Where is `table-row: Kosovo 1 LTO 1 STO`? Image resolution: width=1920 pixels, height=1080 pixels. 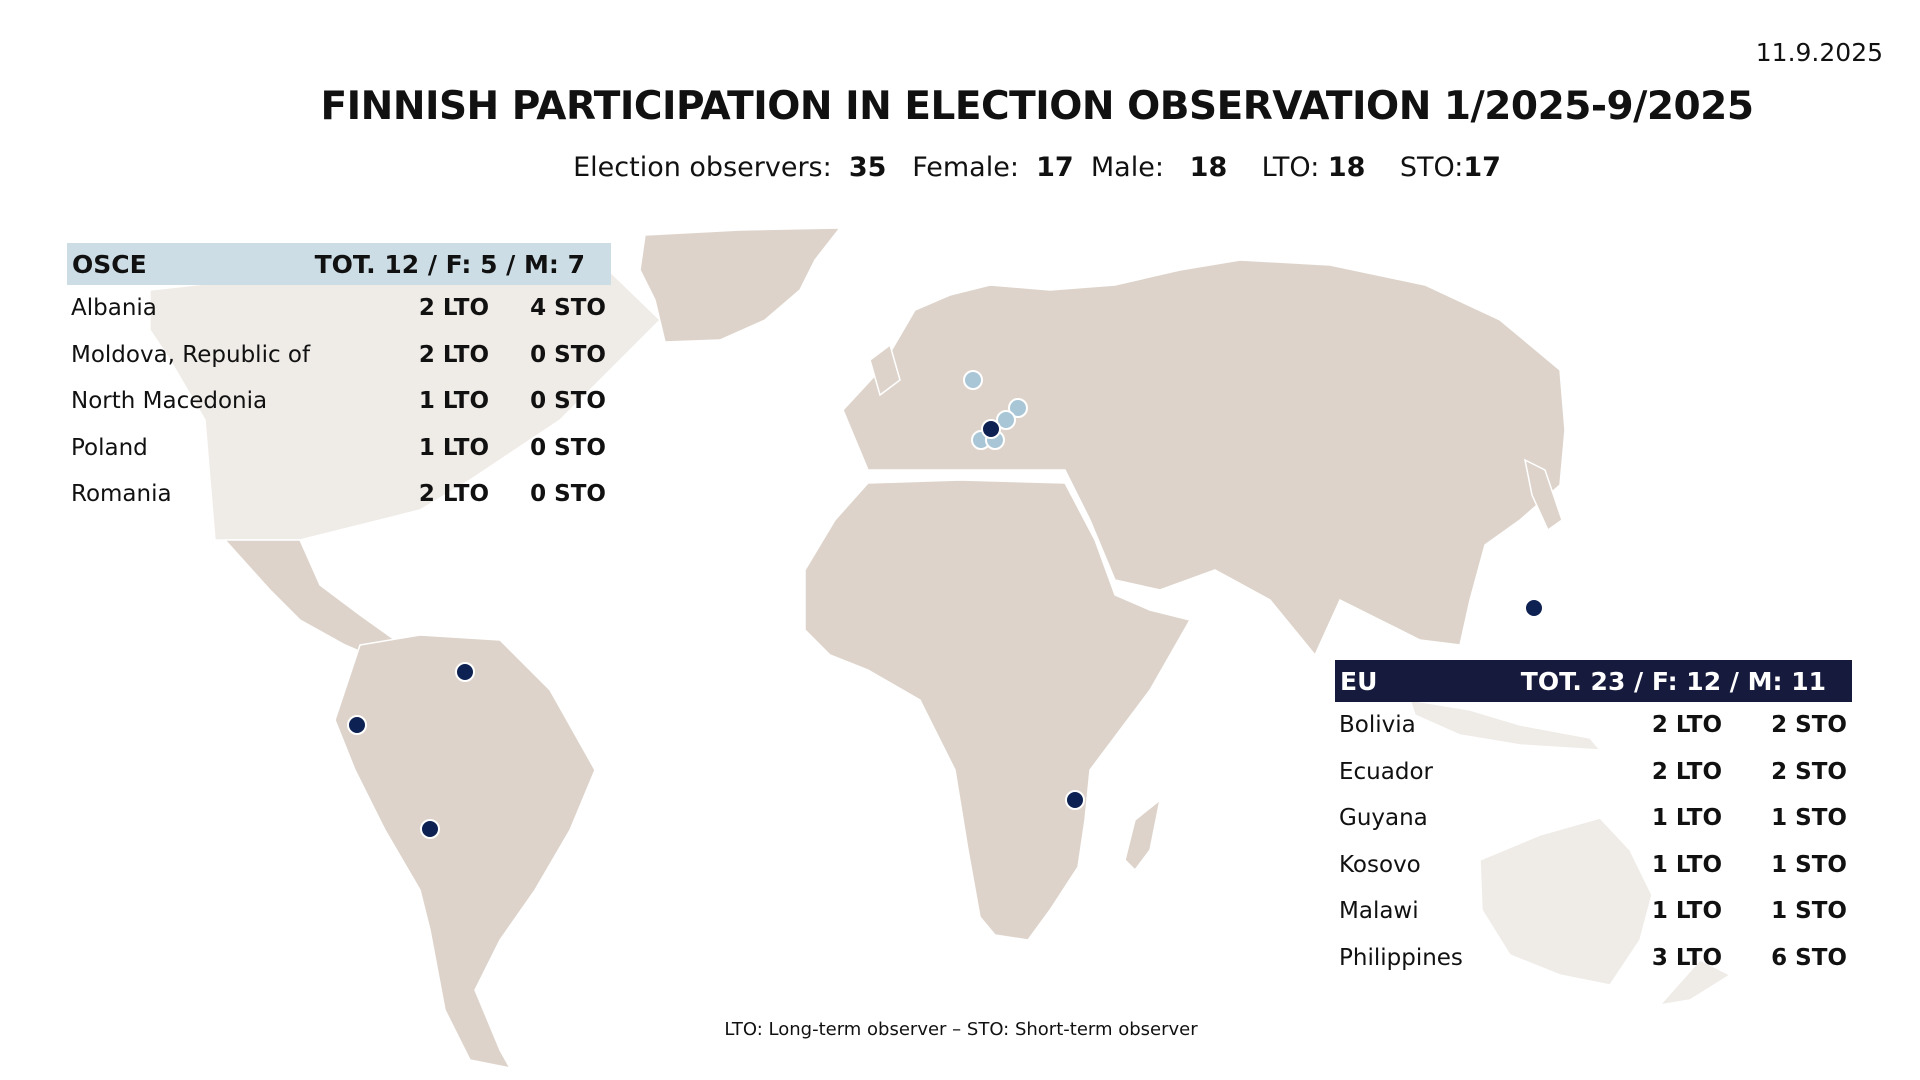
table-row: Kosovo 1 LTO 1 STO is located at coordinates (1593, 865).